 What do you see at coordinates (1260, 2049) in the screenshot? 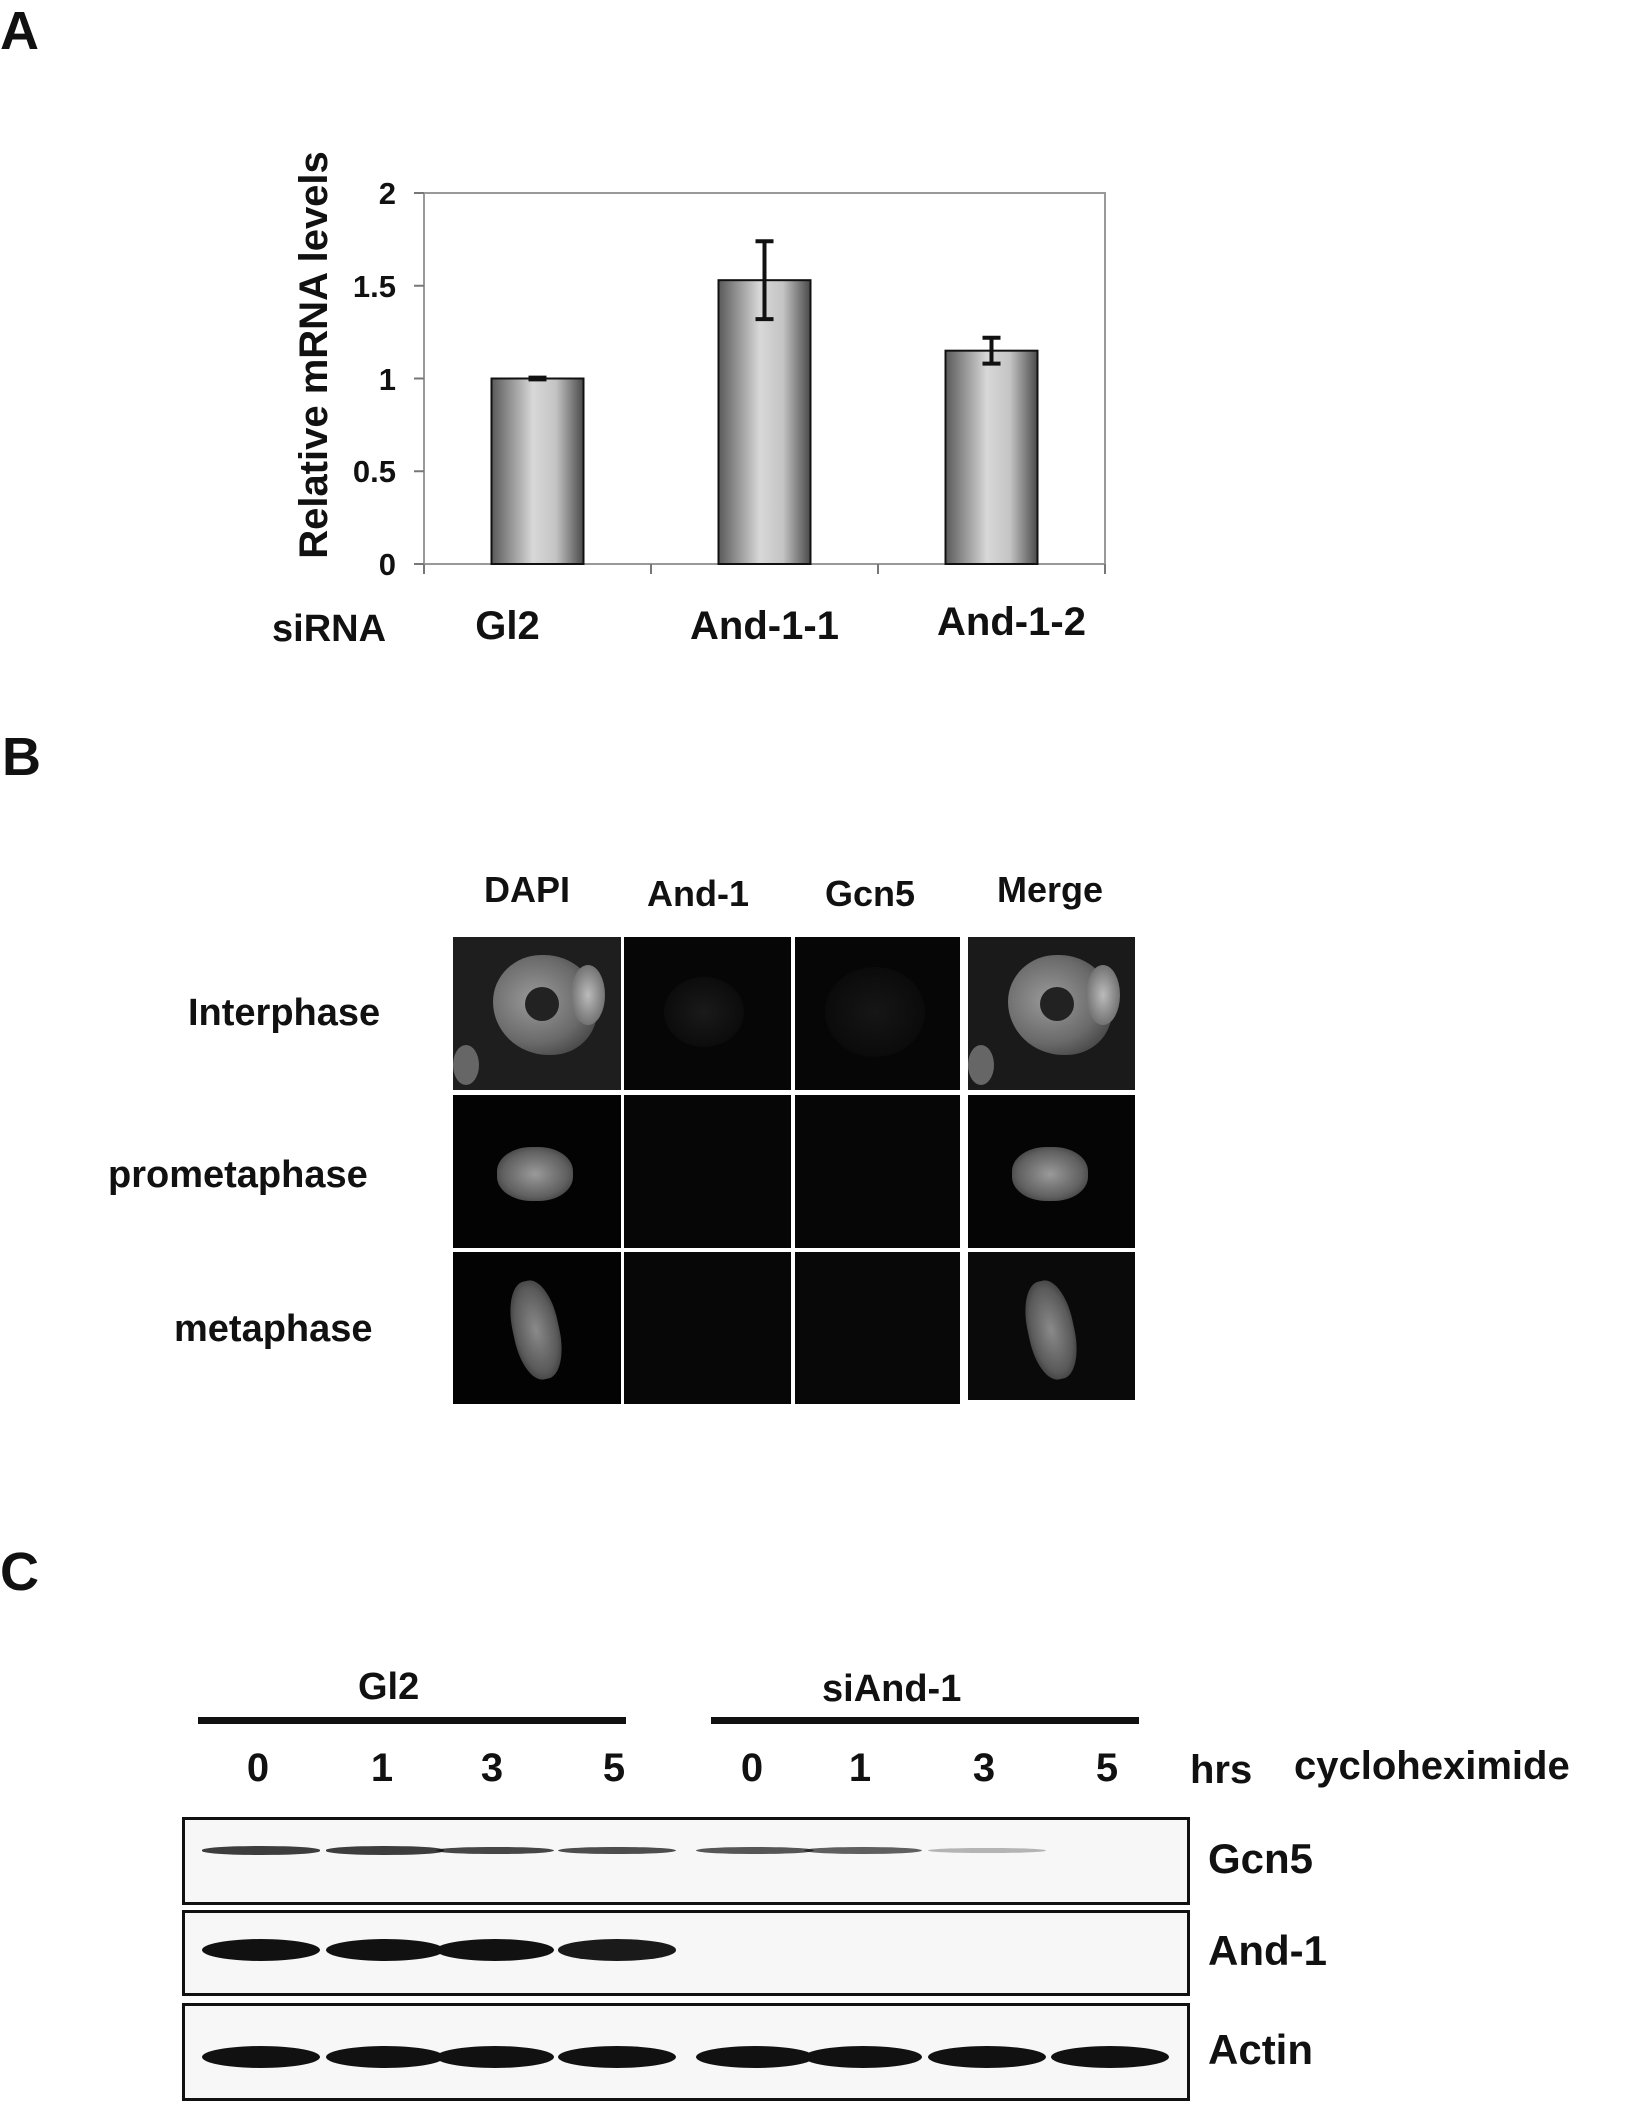
I see `blot-label-actin: Actin` at bounding box center [1260, 2049].